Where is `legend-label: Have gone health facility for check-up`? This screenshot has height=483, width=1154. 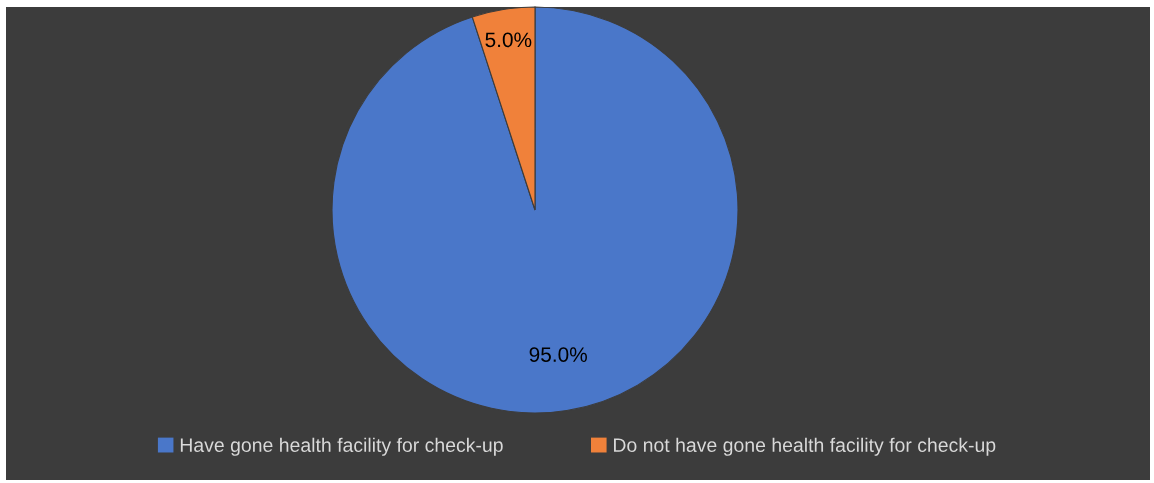
legend-label: Have gone health facility for check-up is located at coordinates (341, 446).